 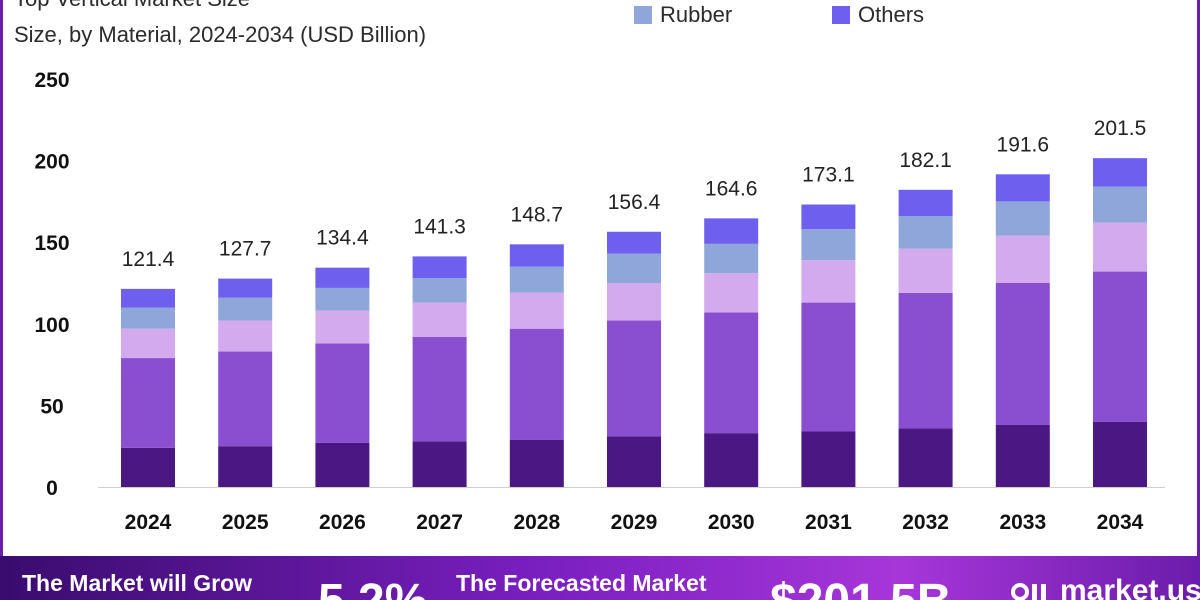 I want to click on bar-segment-2027-others, so click(x=439, y=267).